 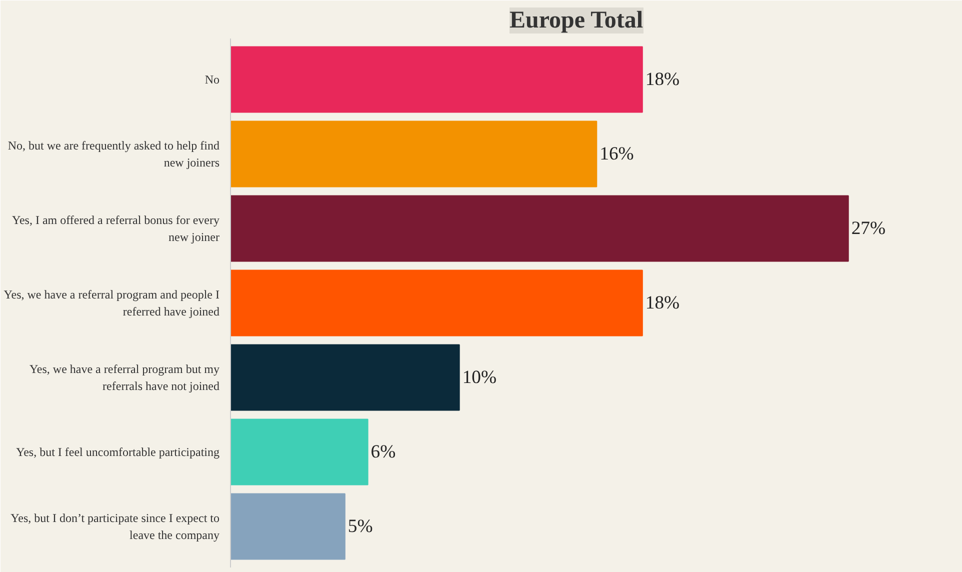 I want to click on y-tick-label: Yes, I am offered a referral bonus for every new joiner, so click(x=116, y=228).